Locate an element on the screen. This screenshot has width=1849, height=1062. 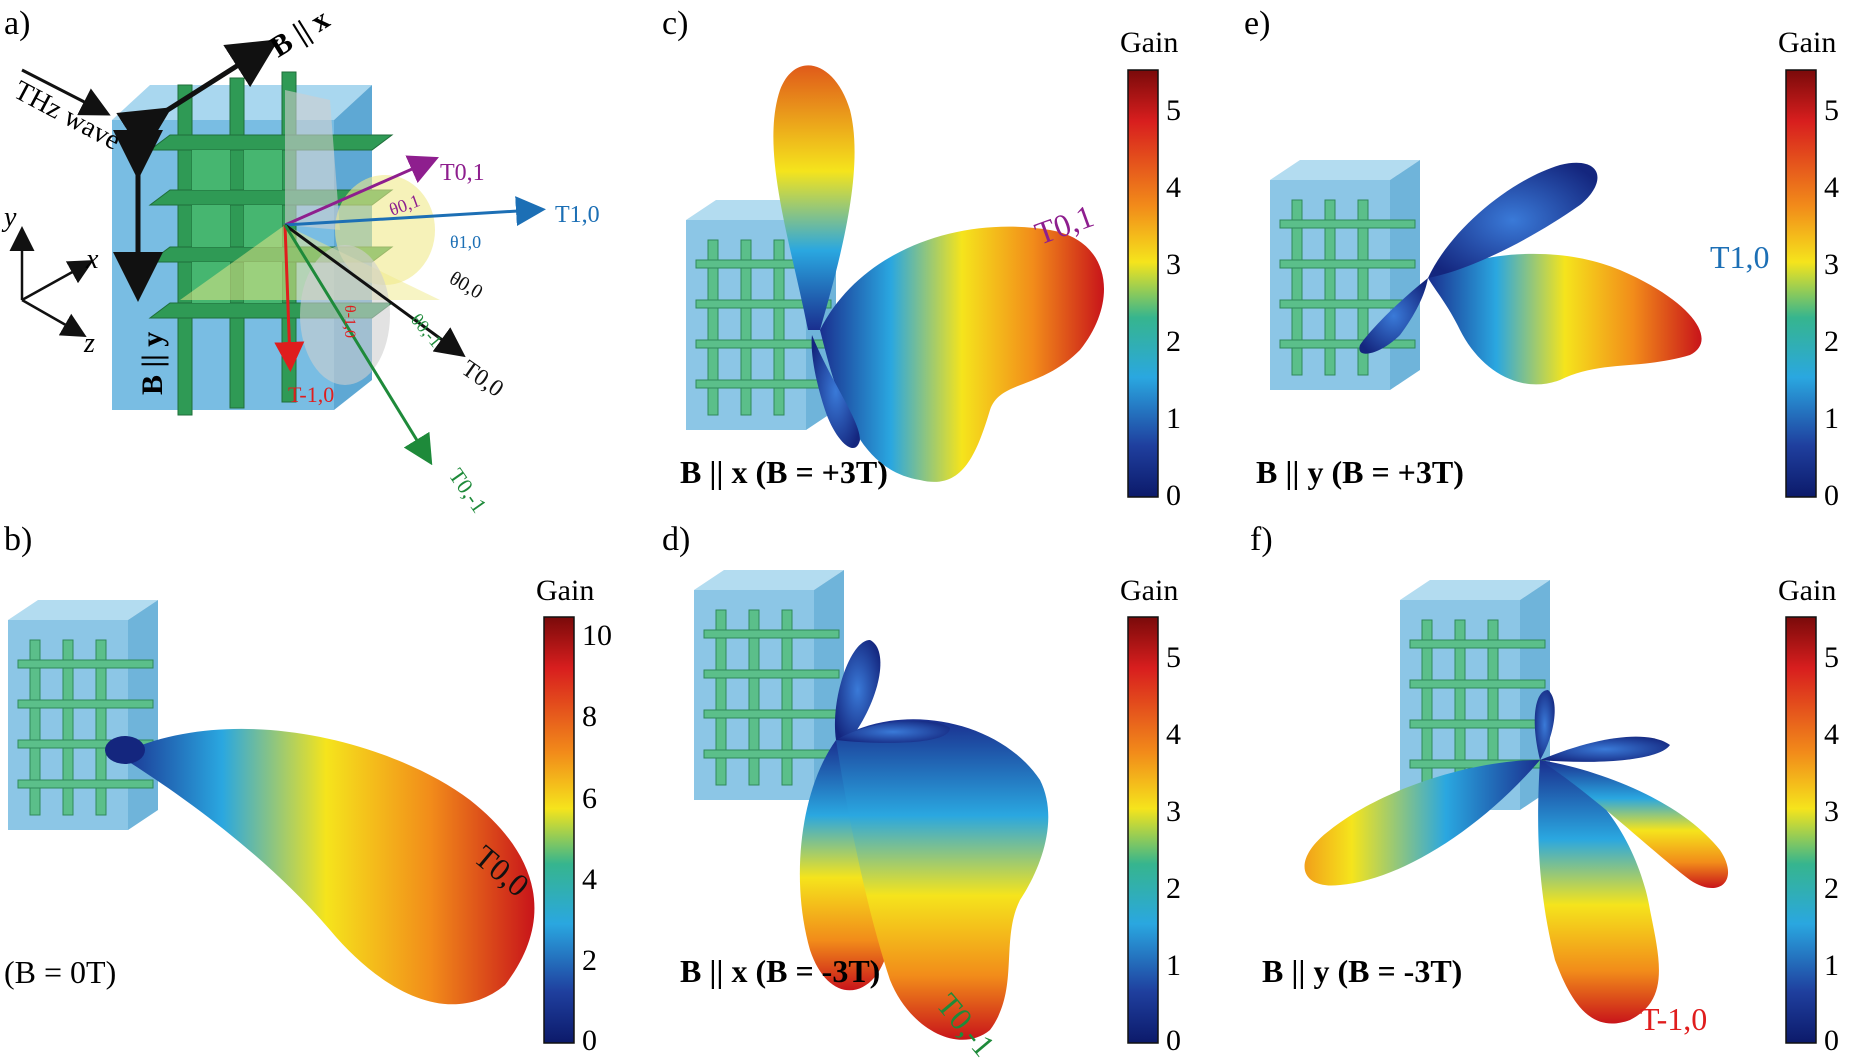
colorbar-f-tick: 5 is located at coordinates (1831, 657).